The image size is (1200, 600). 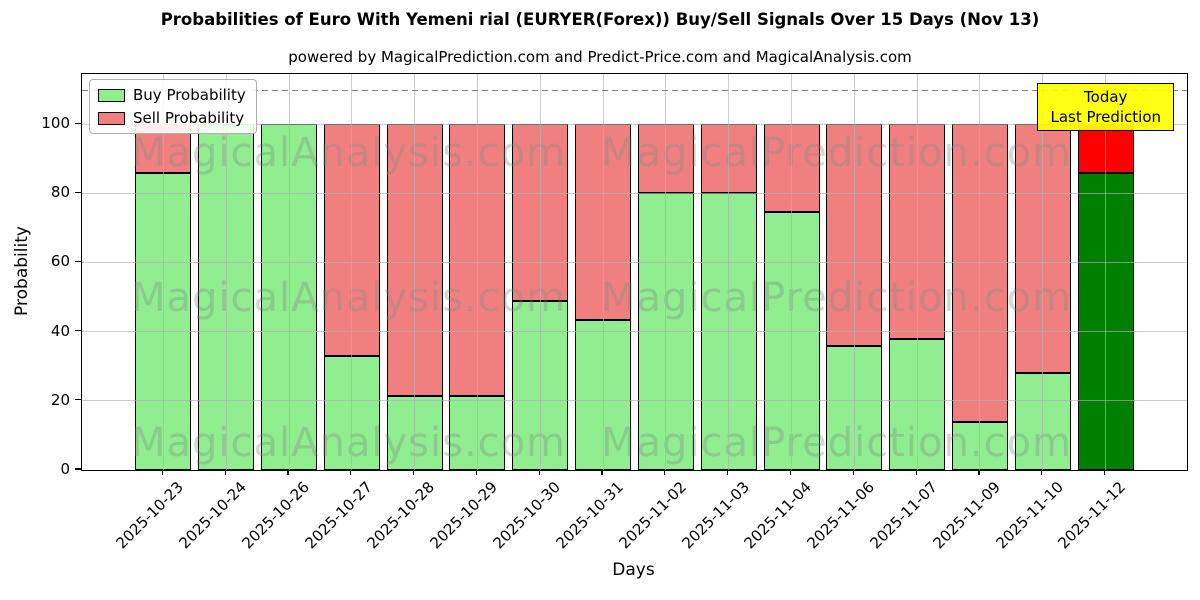 I want to click on dashed-threshold-line, so click(x=634, y=90).